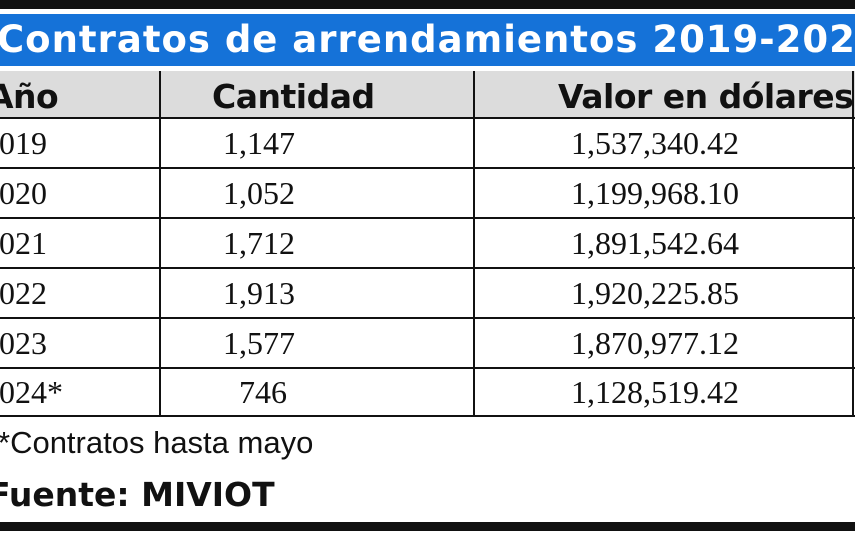 Image resolution: width=855 pixels, height=538 pixels. I want to click on bottom-rule, so click(427, 526).